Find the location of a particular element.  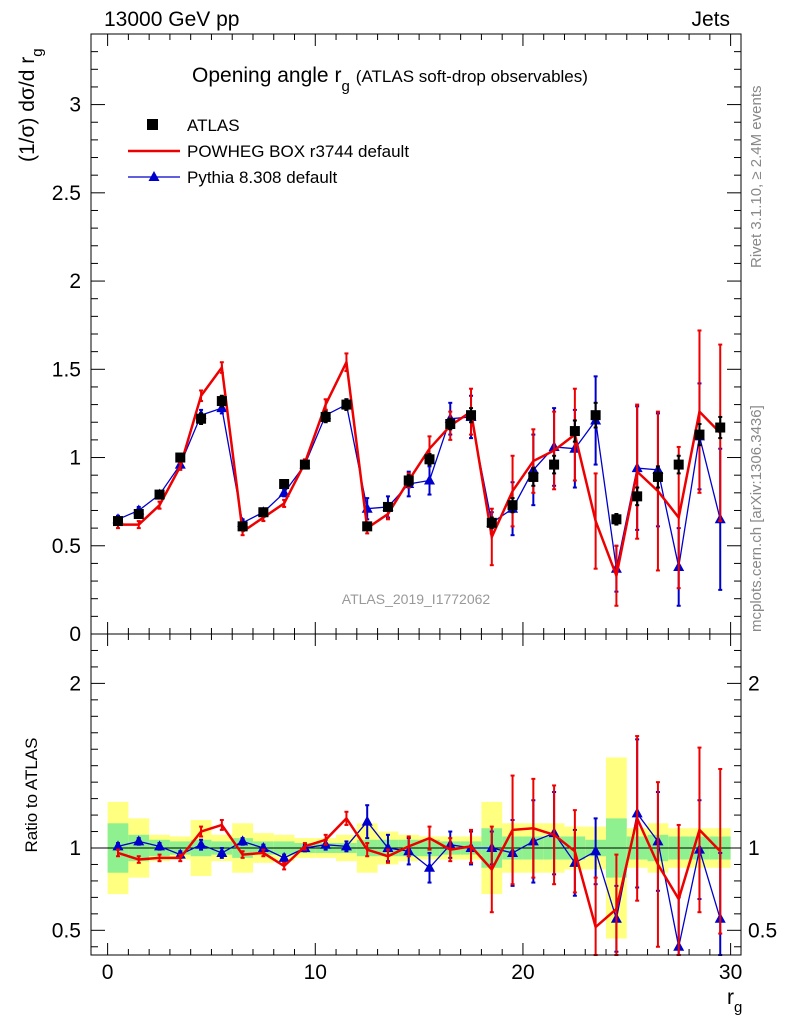

ratio-y-tick-label-right: 0.5 is located at coordinates (762, 930).